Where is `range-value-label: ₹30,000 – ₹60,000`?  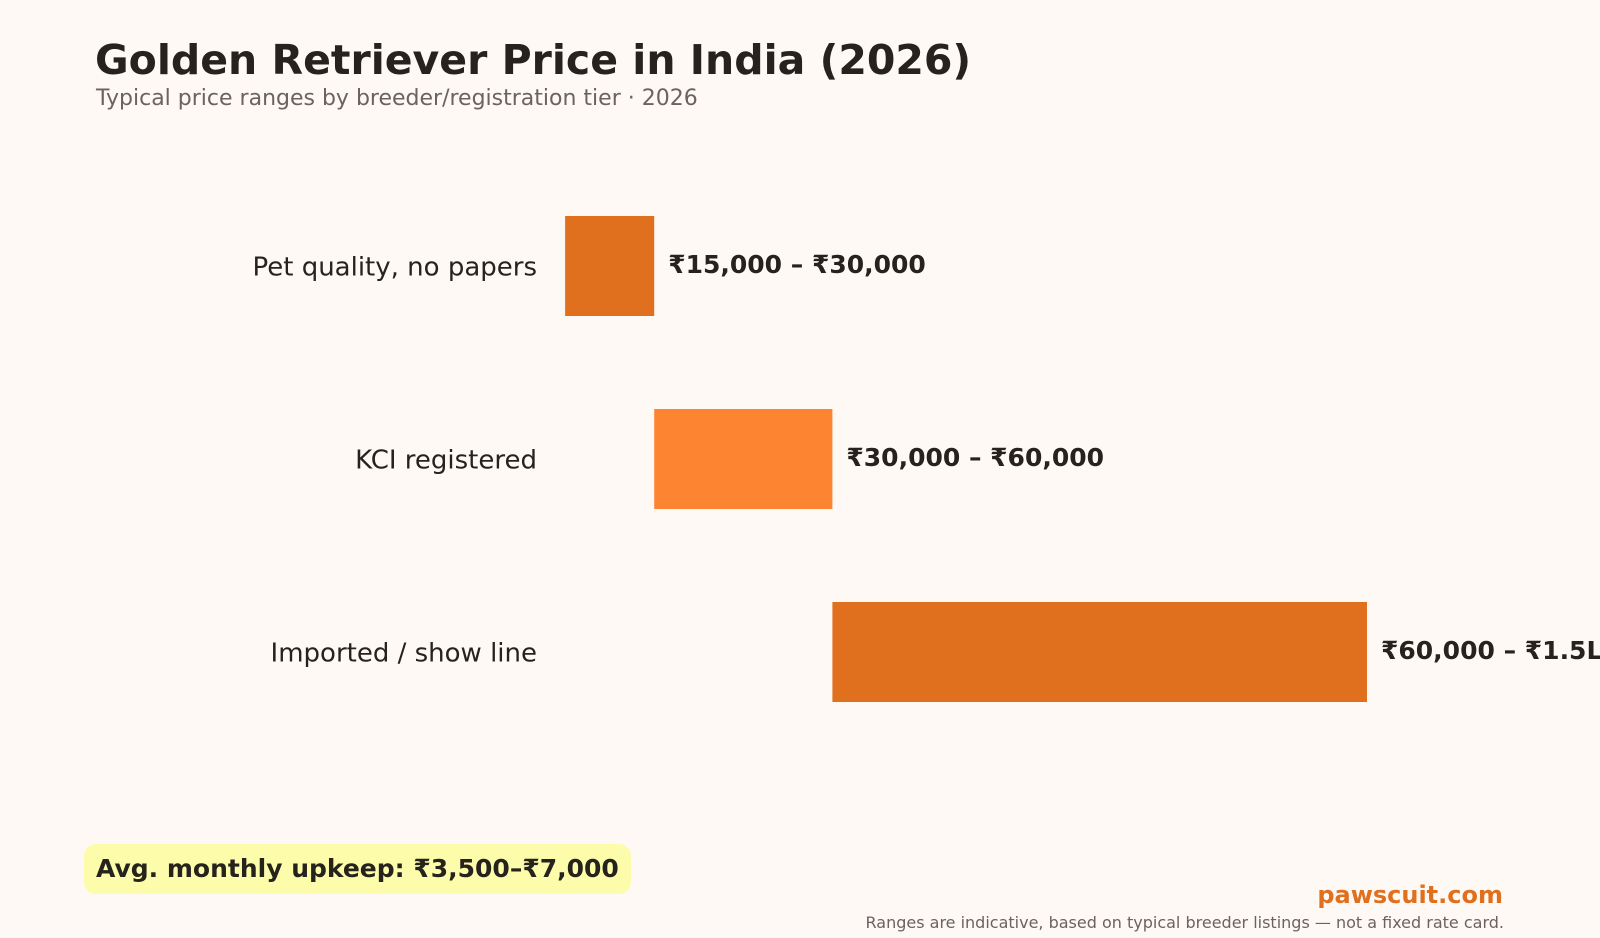 range-value-label: ₹30,000 – ₹60,000 is located at coordinates (975, 457).